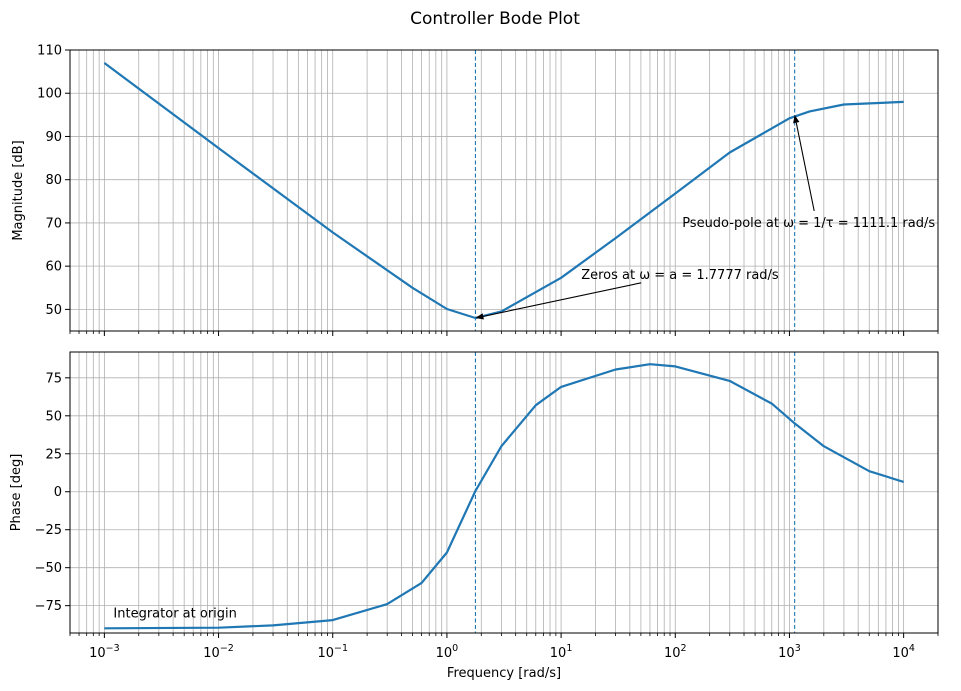 The image size is (961, 691). What do you see at coordinates (53, 378) in the screenshot?
I see `y-tick-label: 75` at bounding box center [53, 378].